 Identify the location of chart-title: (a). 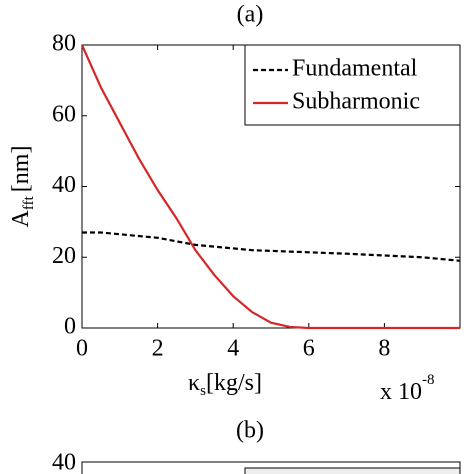
(250, 15).